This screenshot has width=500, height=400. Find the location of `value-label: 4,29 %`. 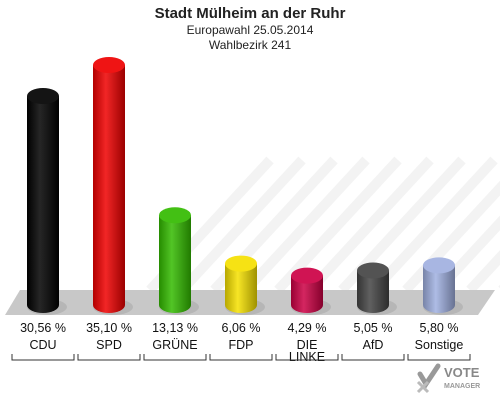

value-label: 4,29 % is located at coordinates (307, 328).